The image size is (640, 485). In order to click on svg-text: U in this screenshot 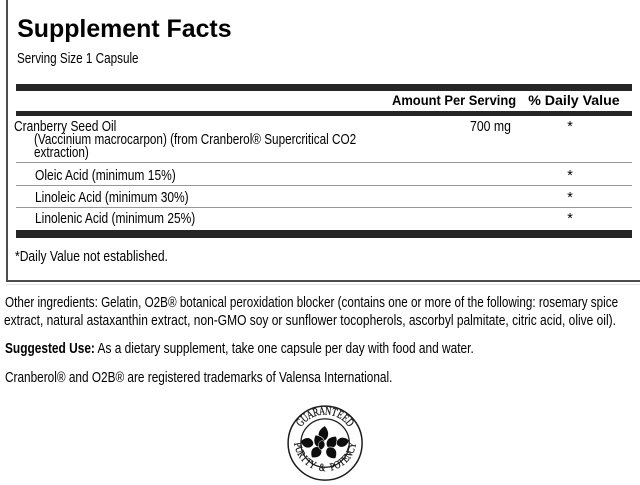, I will do `click(299, 450)`.